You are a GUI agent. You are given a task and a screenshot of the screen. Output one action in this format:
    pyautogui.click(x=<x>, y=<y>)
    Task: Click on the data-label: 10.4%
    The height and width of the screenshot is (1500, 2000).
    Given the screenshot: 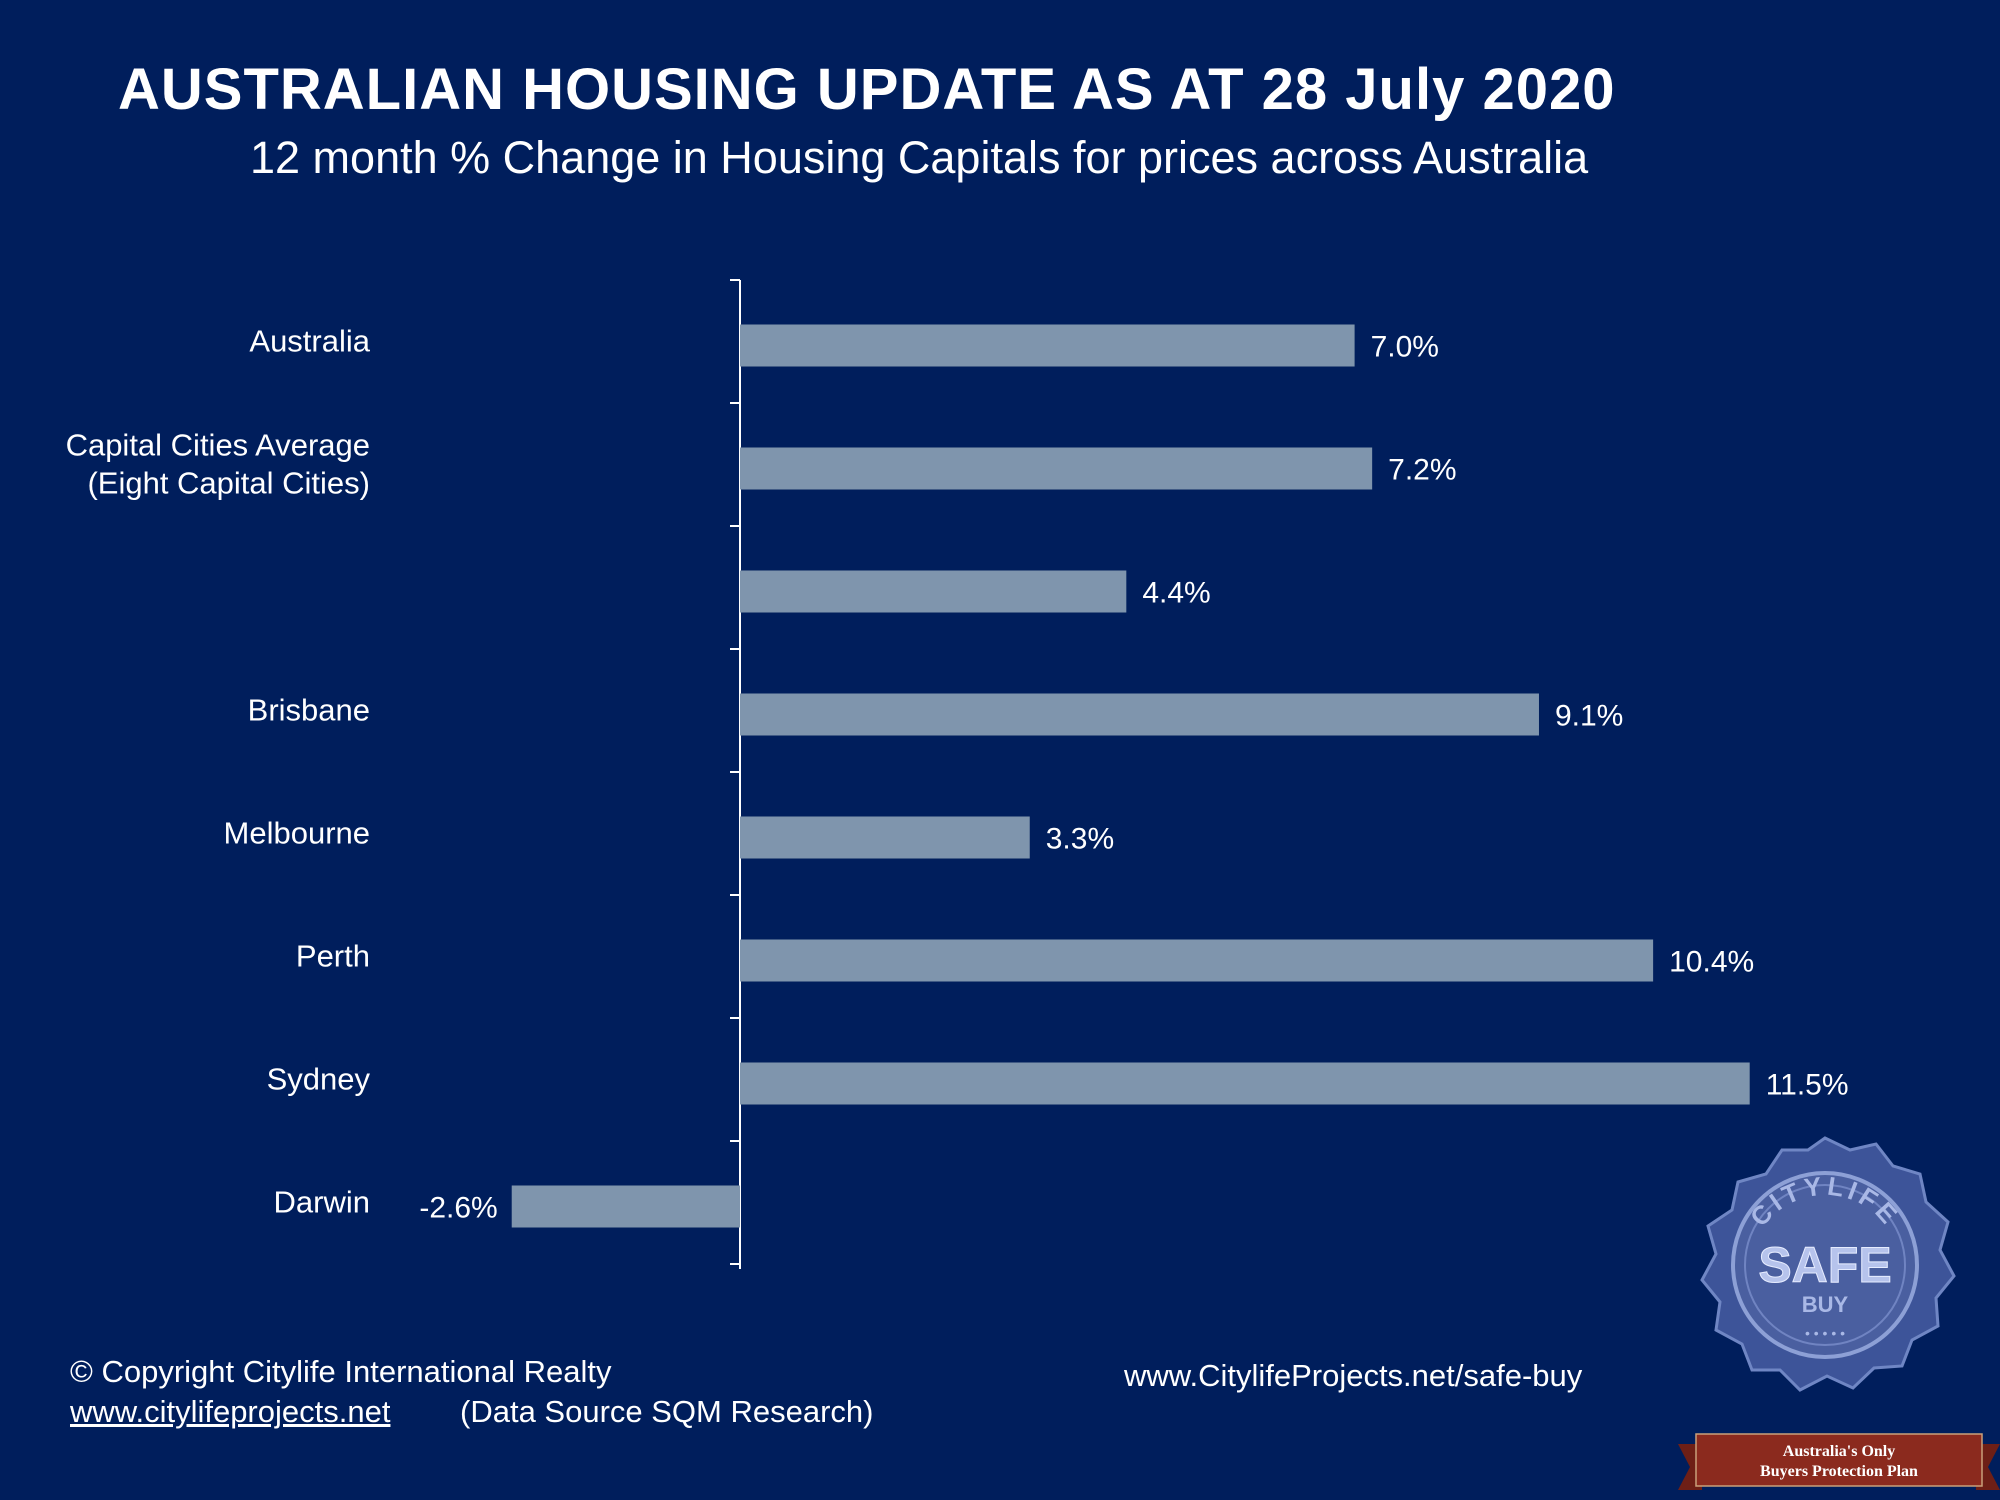 What is the action you would take?
    pyautogui.click(x=1711, y=962)
    